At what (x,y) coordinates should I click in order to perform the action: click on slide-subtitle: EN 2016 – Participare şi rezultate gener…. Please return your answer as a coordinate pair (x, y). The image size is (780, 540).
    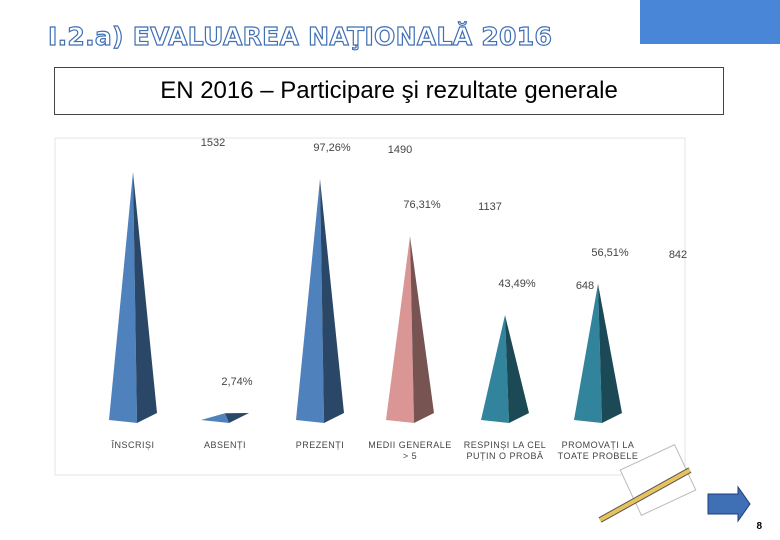
    Looking at the image, I should click on (389, 91).